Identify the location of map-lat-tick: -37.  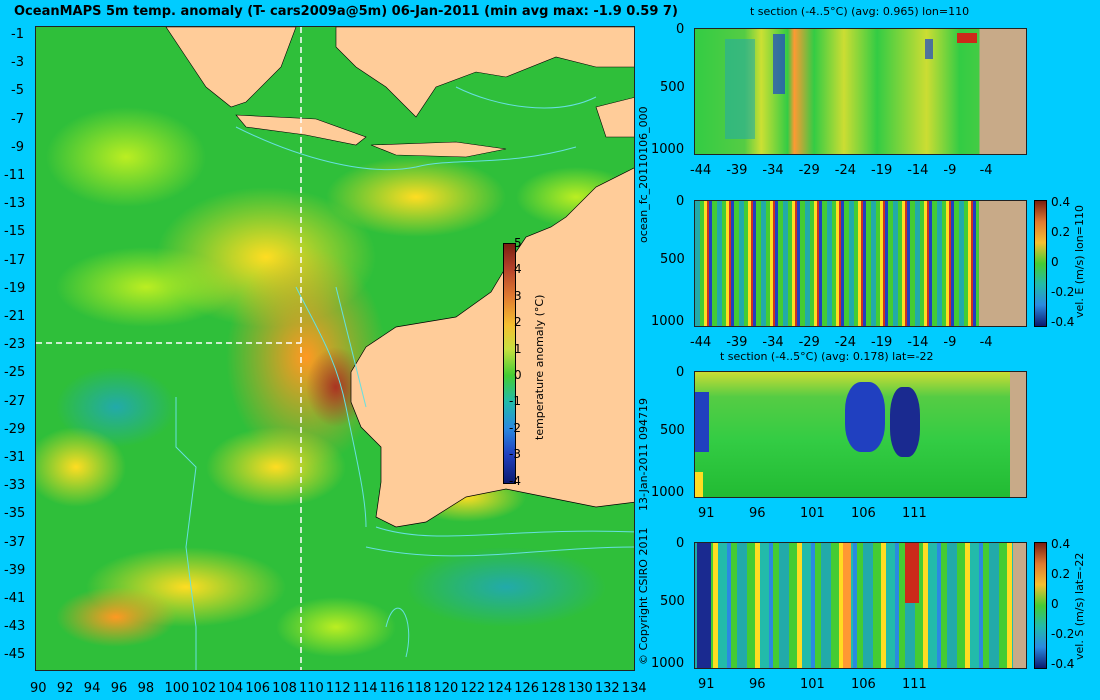
(15, 542).